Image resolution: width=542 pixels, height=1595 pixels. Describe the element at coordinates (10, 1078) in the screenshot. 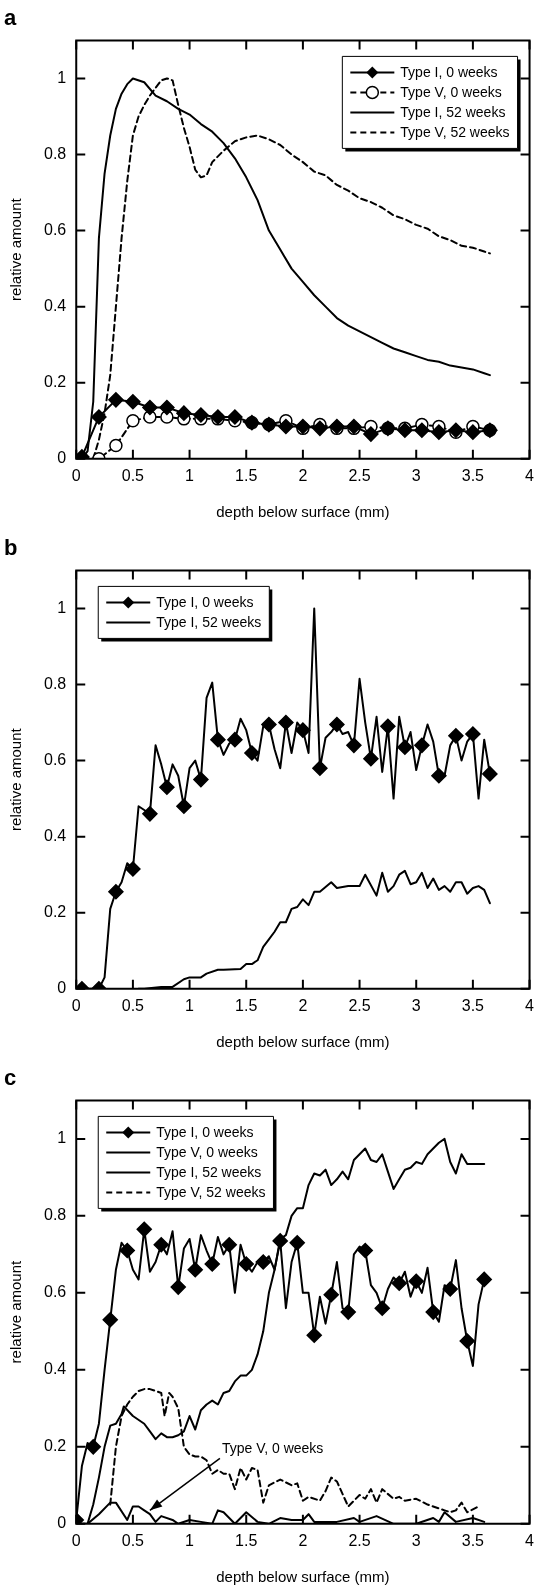

I see `chart-title: c` at that location.